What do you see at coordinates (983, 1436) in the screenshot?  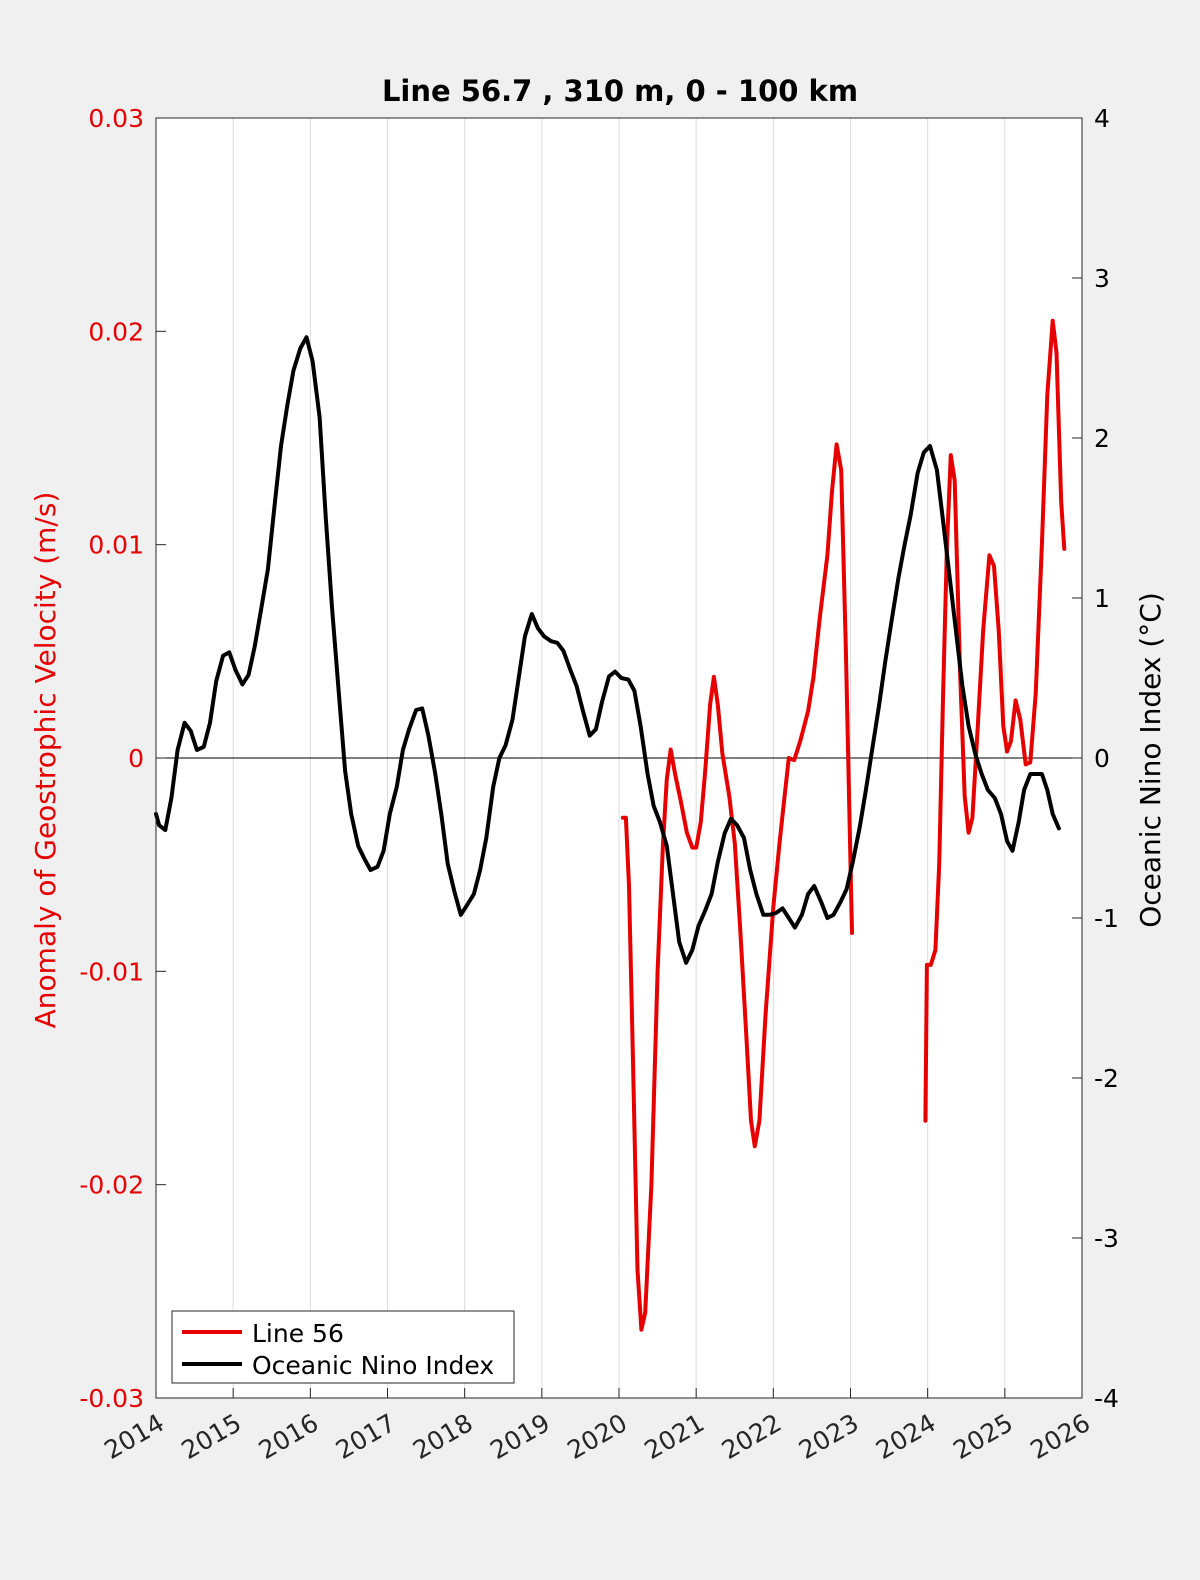 I see `x-tick-label-2025: 2025` at bounding box center [983, 1436].